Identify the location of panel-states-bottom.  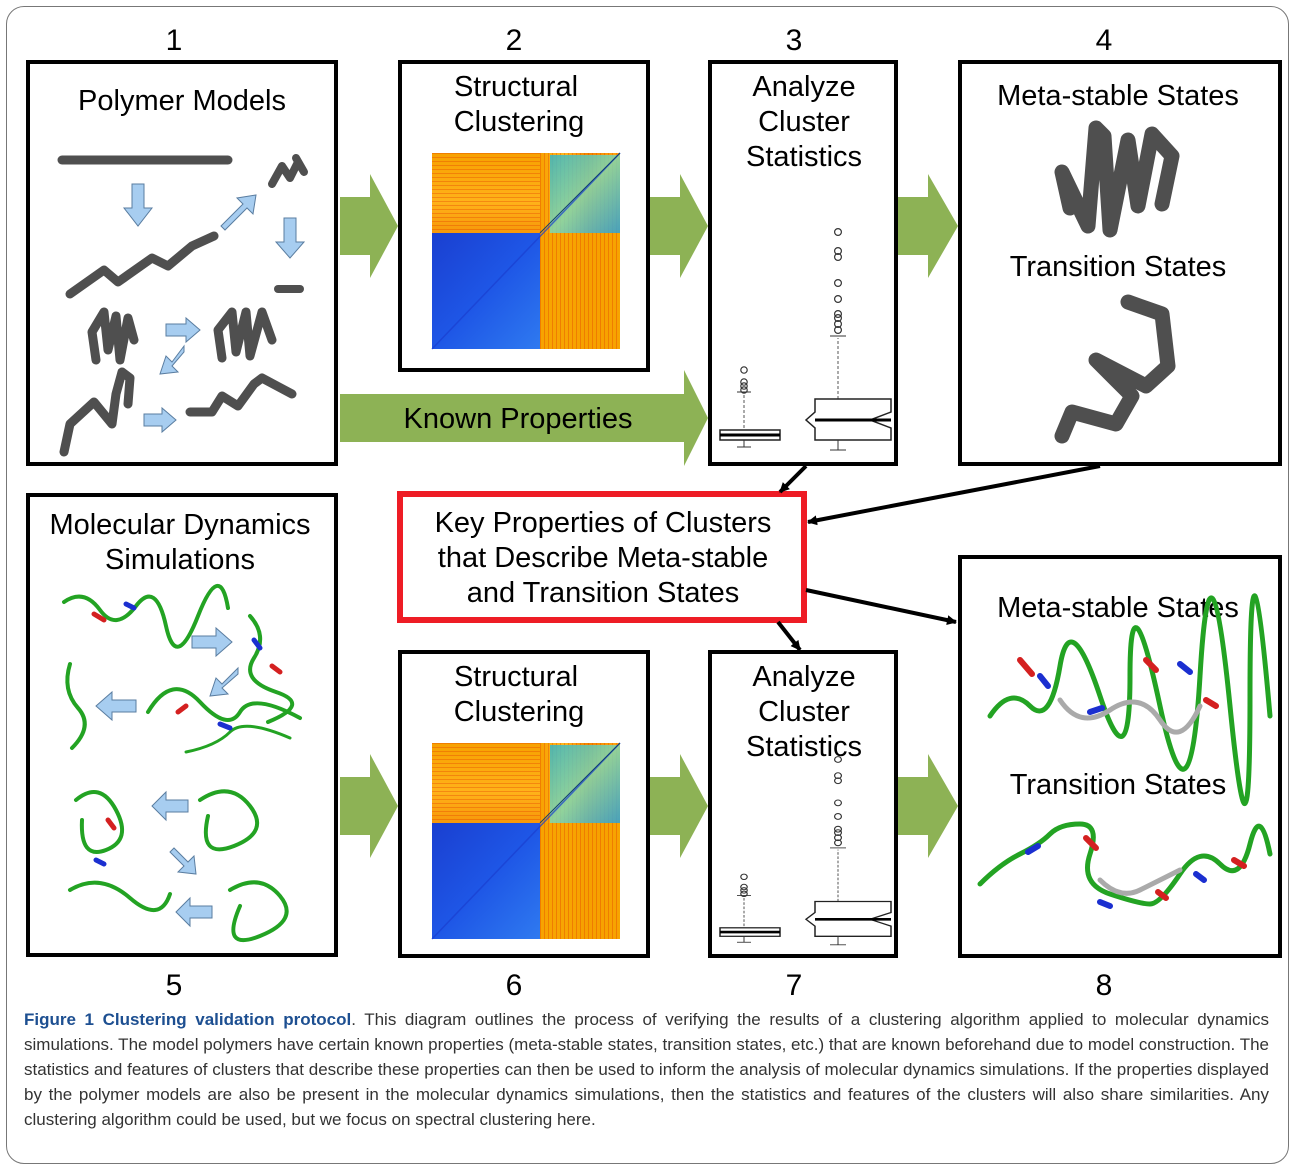
(1120, 756).